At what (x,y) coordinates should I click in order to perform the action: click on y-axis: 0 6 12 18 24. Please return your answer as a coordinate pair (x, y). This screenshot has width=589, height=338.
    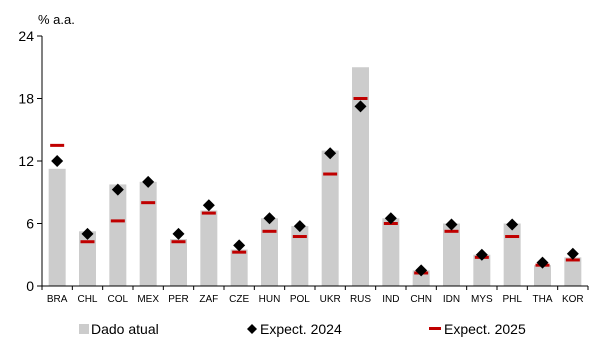
    Looking at the image, I should click on (30, 161).